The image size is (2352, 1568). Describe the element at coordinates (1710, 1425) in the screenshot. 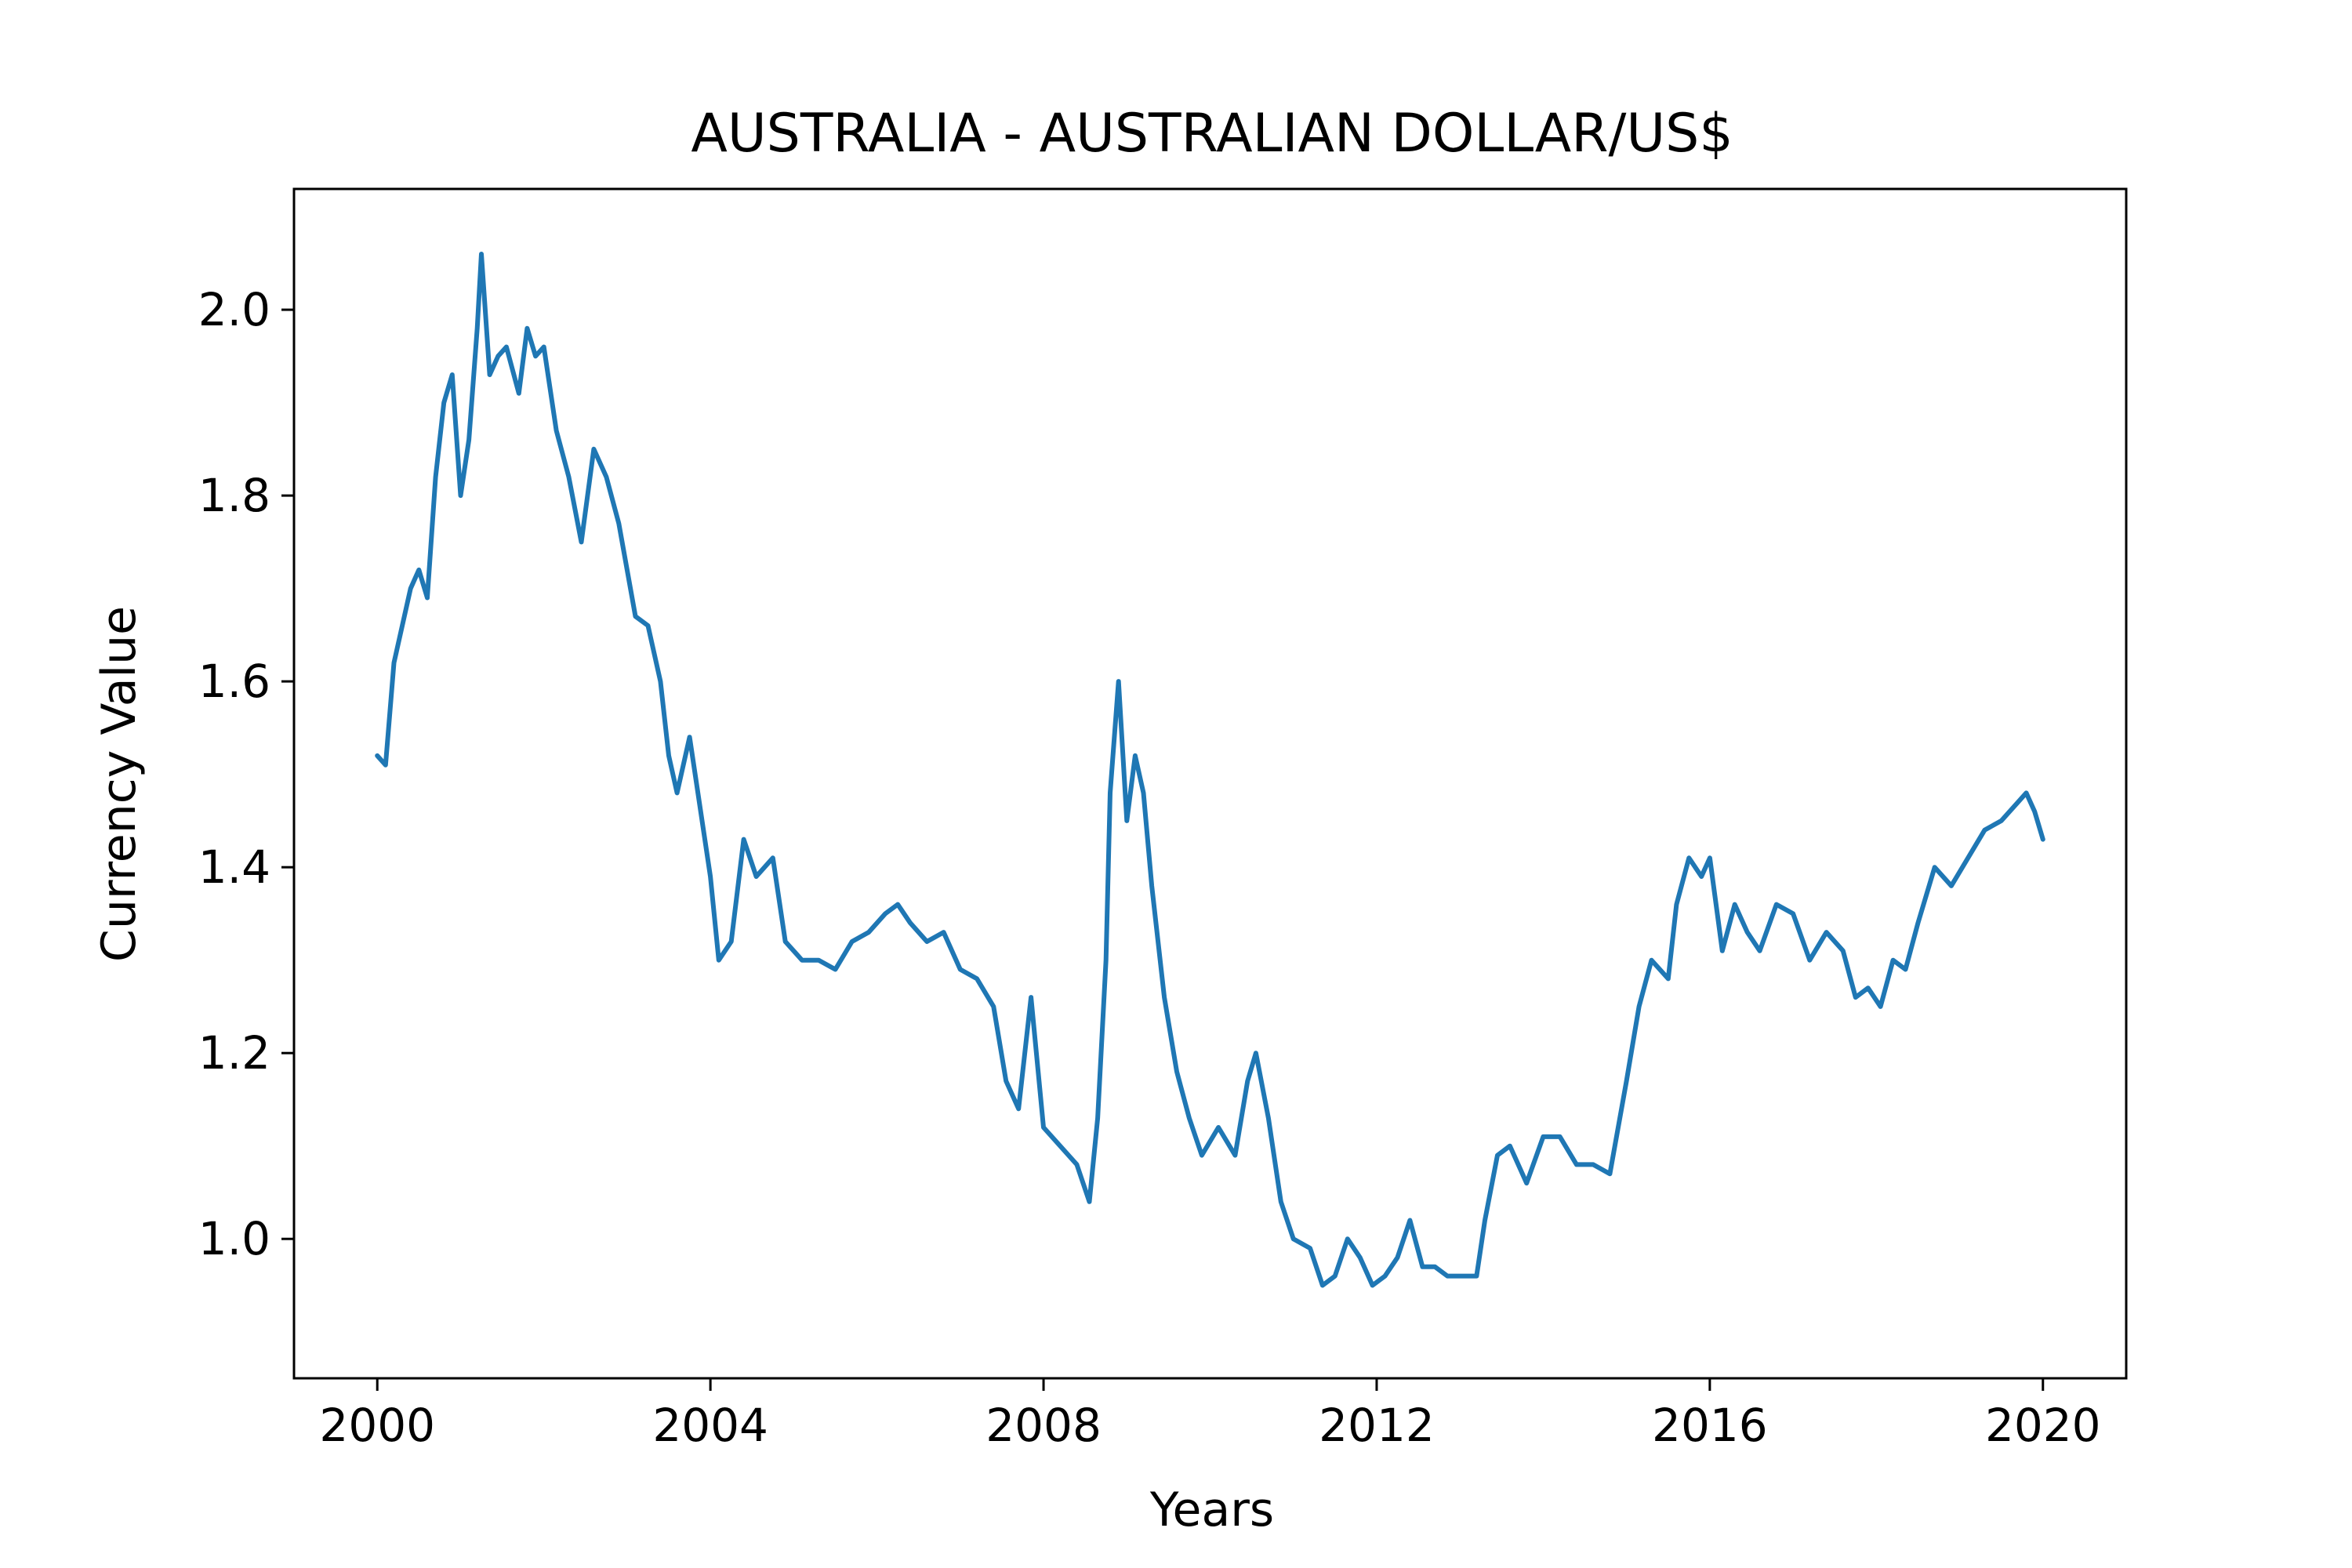

I see `x-tick-label: 2016` at that location.